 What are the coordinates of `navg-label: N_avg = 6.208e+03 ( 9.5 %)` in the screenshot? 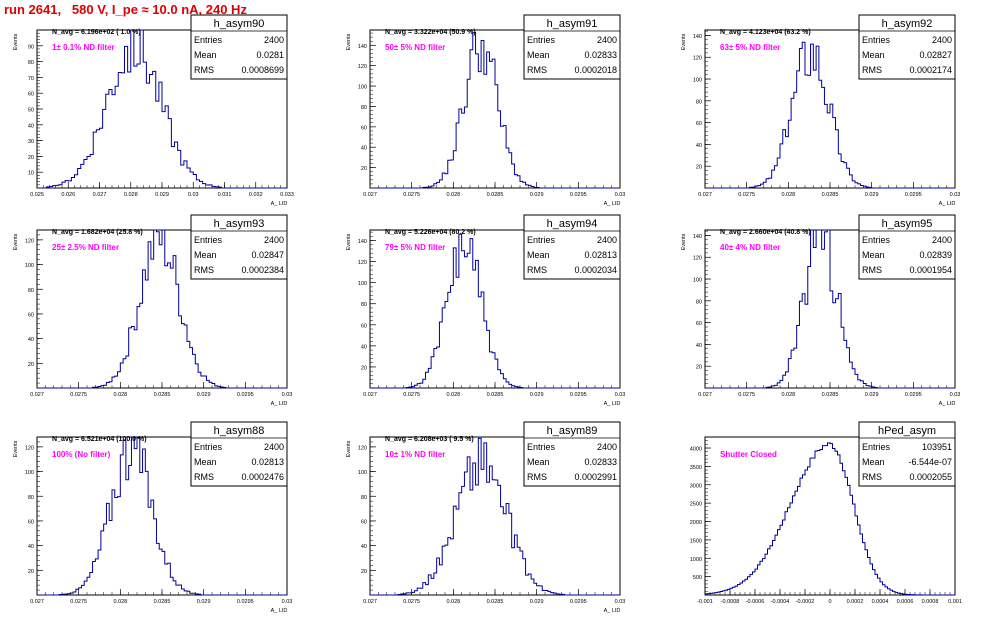 It's located at (429, 439).